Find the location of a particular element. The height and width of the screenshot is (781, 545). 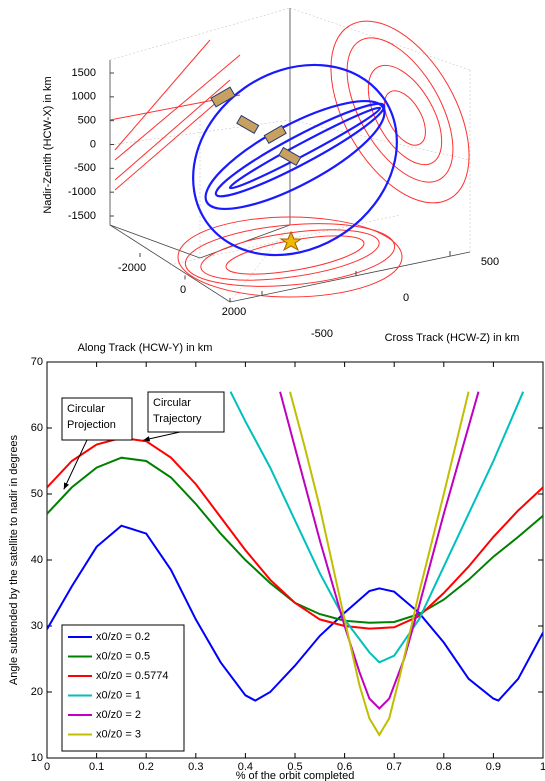

y-tick-label: 60 is located at coordinates (37, 428).